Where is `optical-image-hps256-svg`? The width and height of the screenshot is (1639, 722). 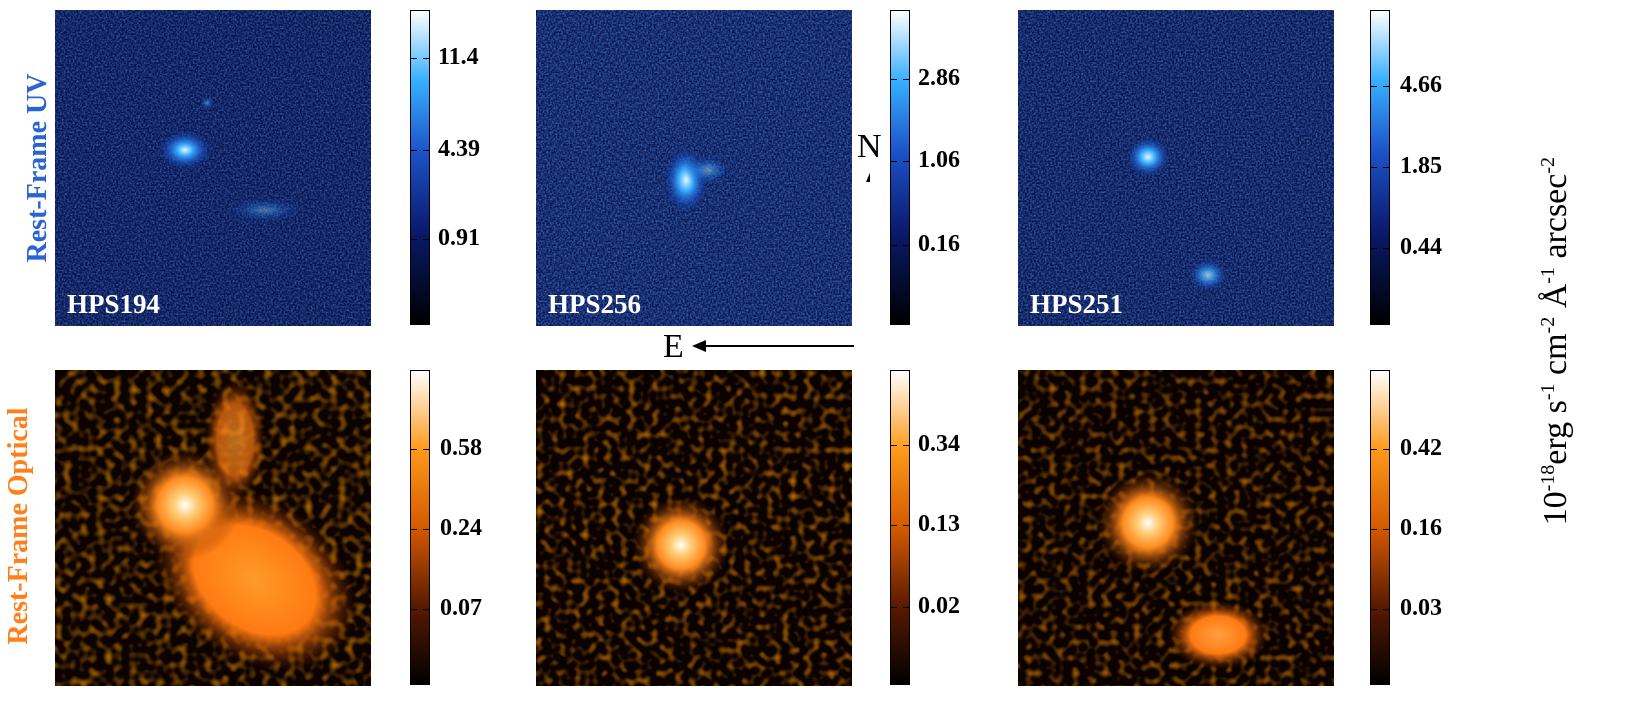
optical-image-hps256-svg is located at coordinates (694, 528).